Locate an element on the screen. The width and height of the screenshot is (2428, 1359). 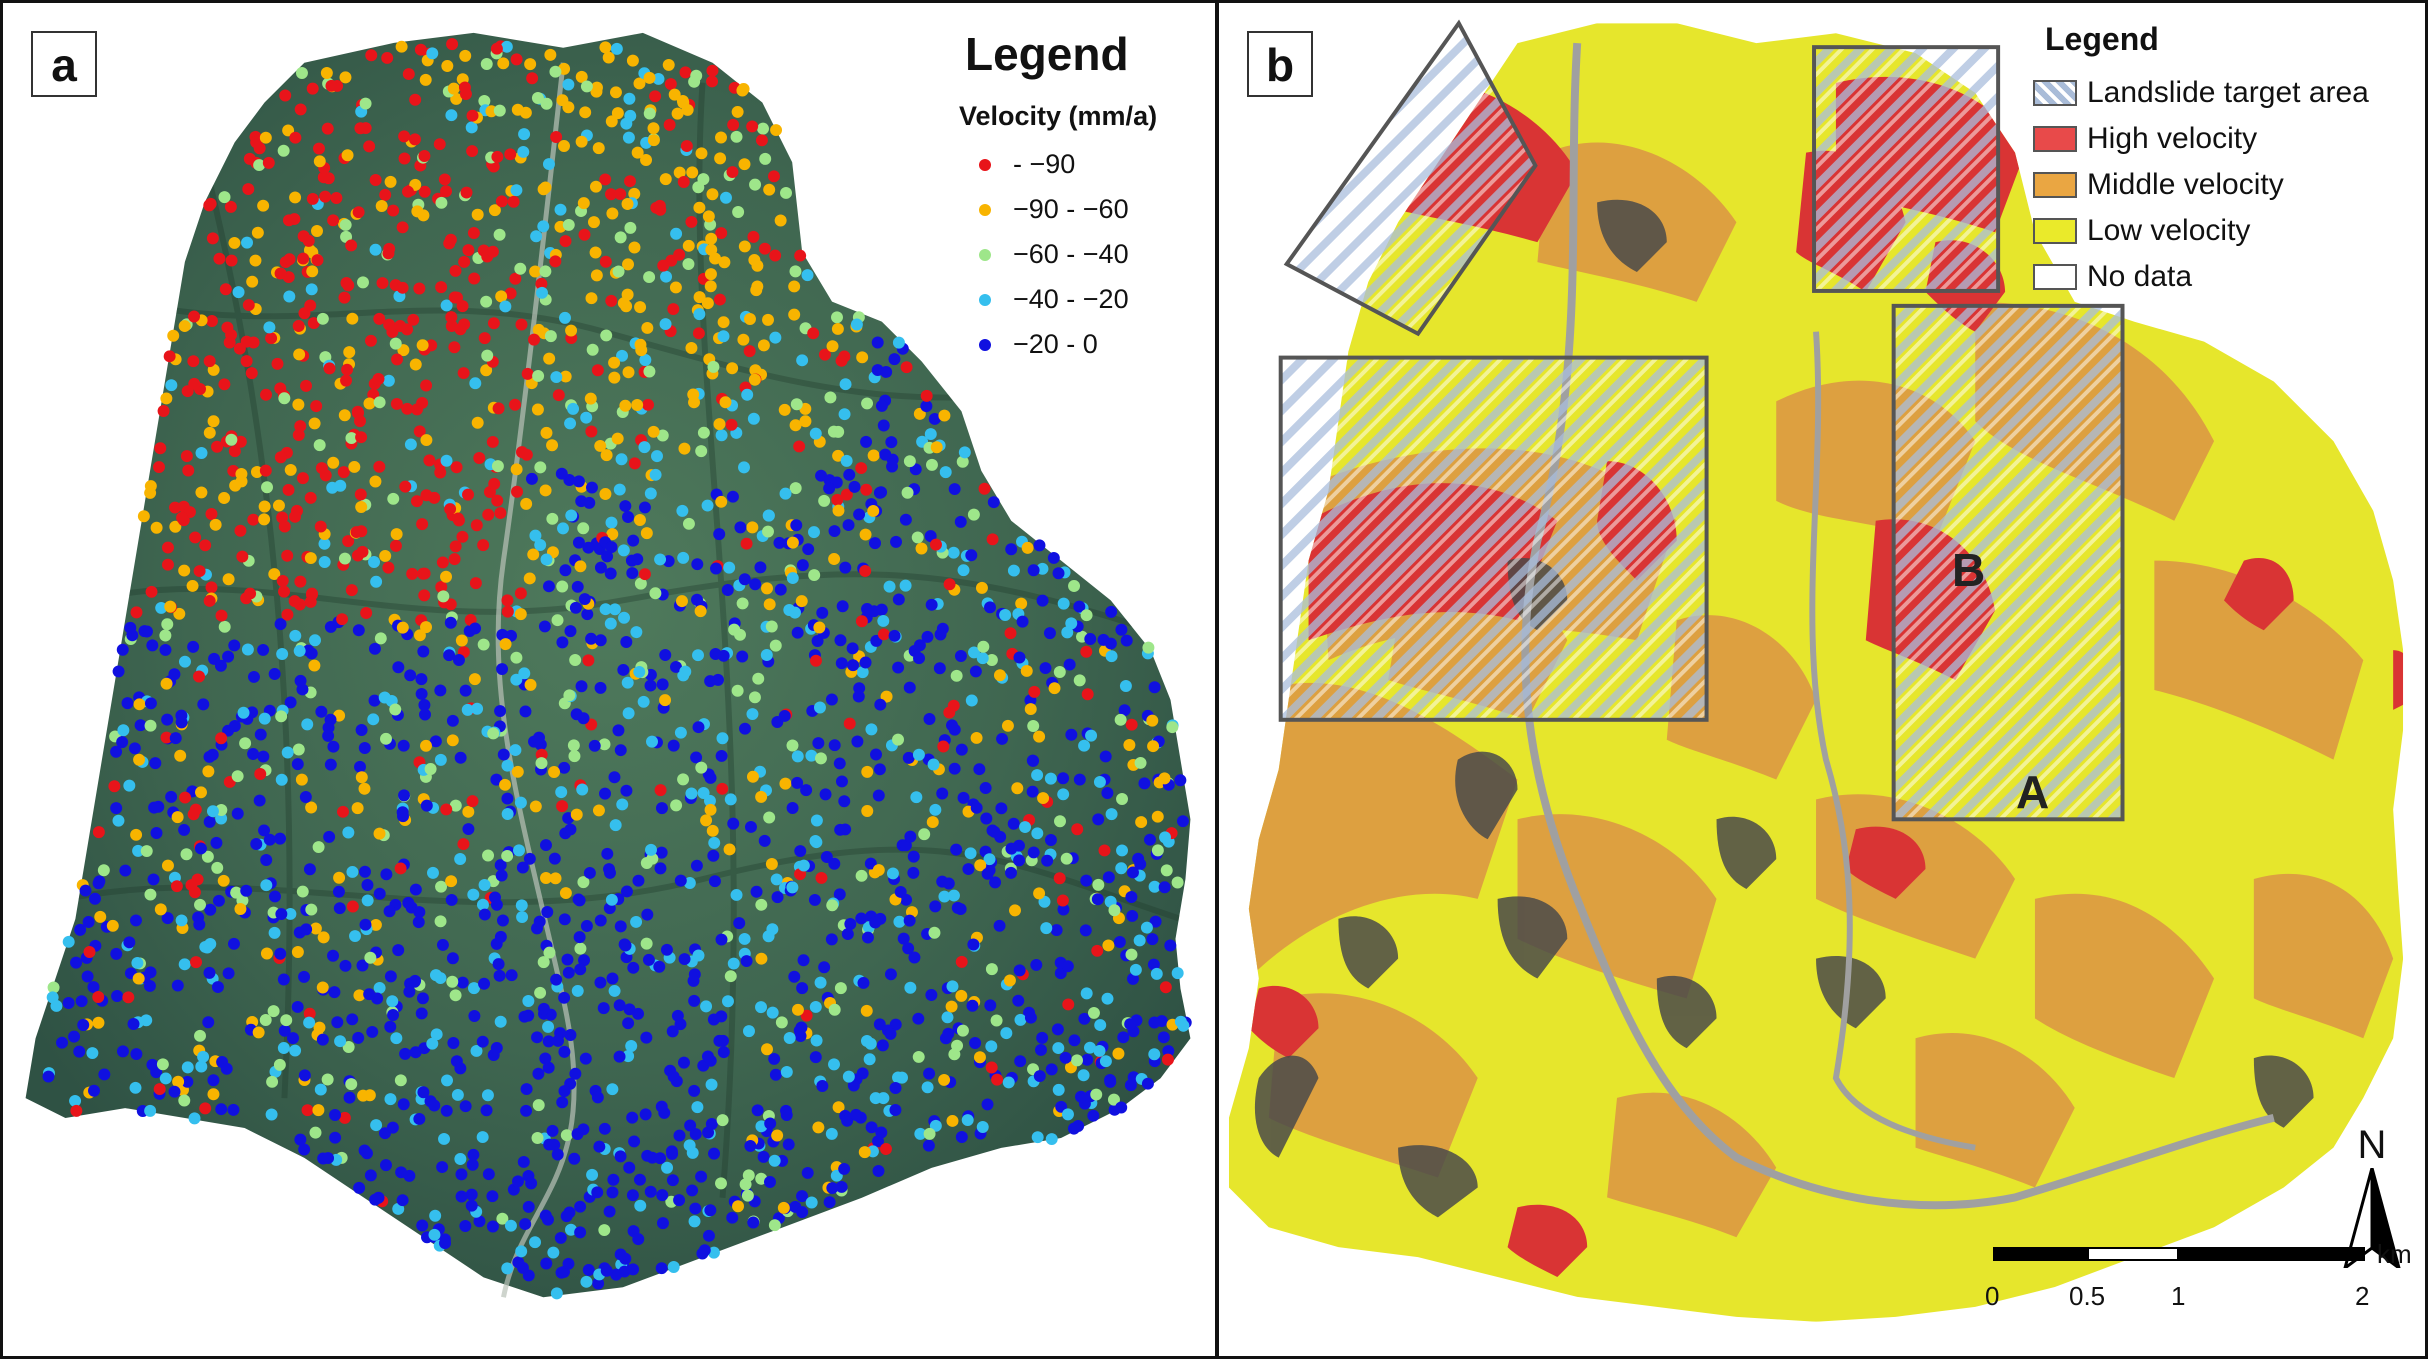
high-swatch-icon is located at coordinates (2055, 139).